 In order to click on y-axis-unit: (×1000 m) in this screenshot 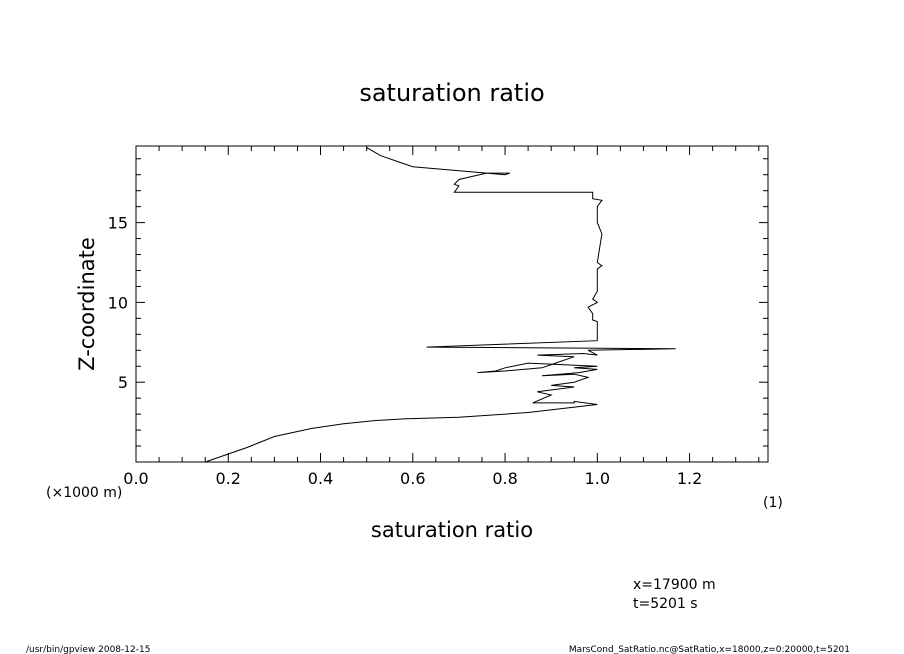, I will do `click(84, 493)`.